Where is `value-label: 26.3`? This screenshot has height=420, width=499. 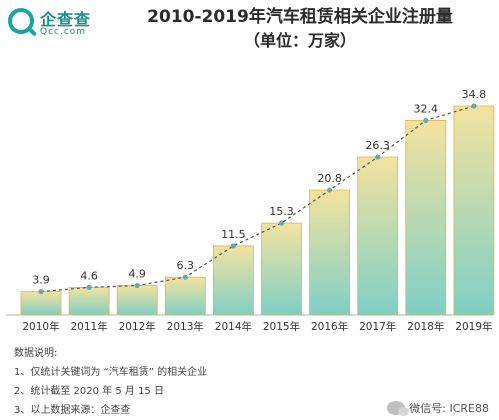
value-label: 26.3 is located at coordinates (377, 145).